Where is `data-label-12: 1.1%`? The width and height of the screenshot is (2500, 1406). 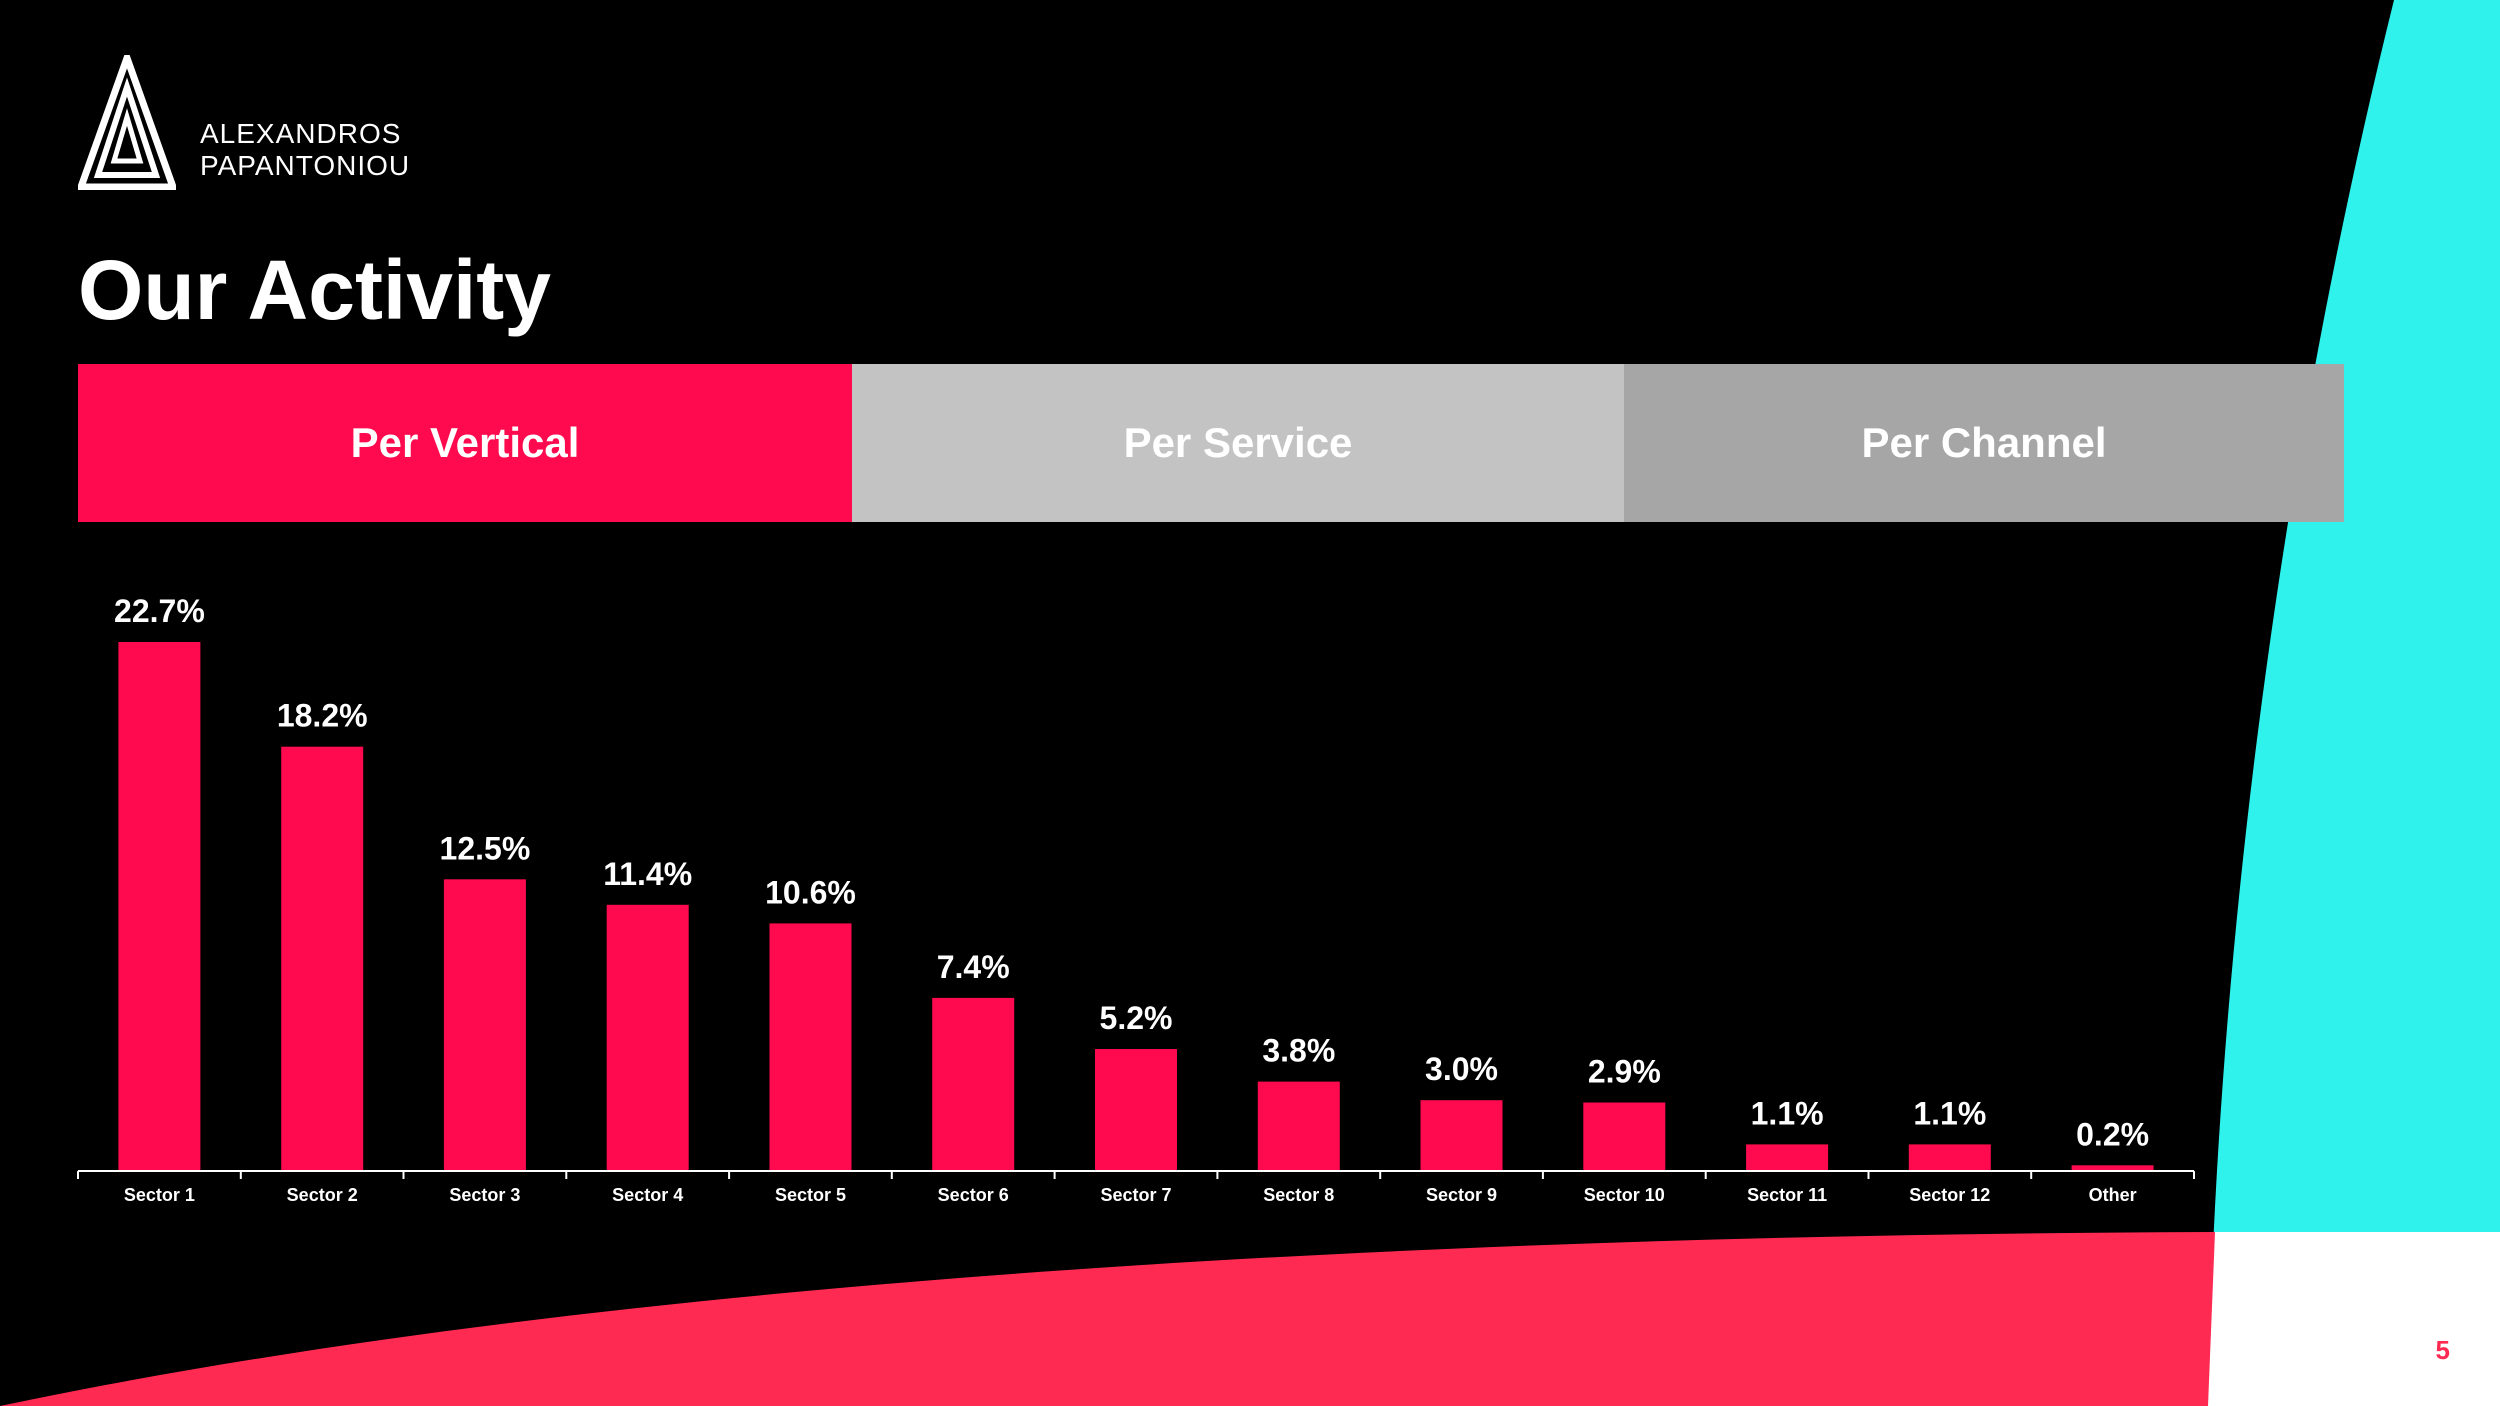
data-label-12: 1.1% is located at coordinates (1949, 1113).